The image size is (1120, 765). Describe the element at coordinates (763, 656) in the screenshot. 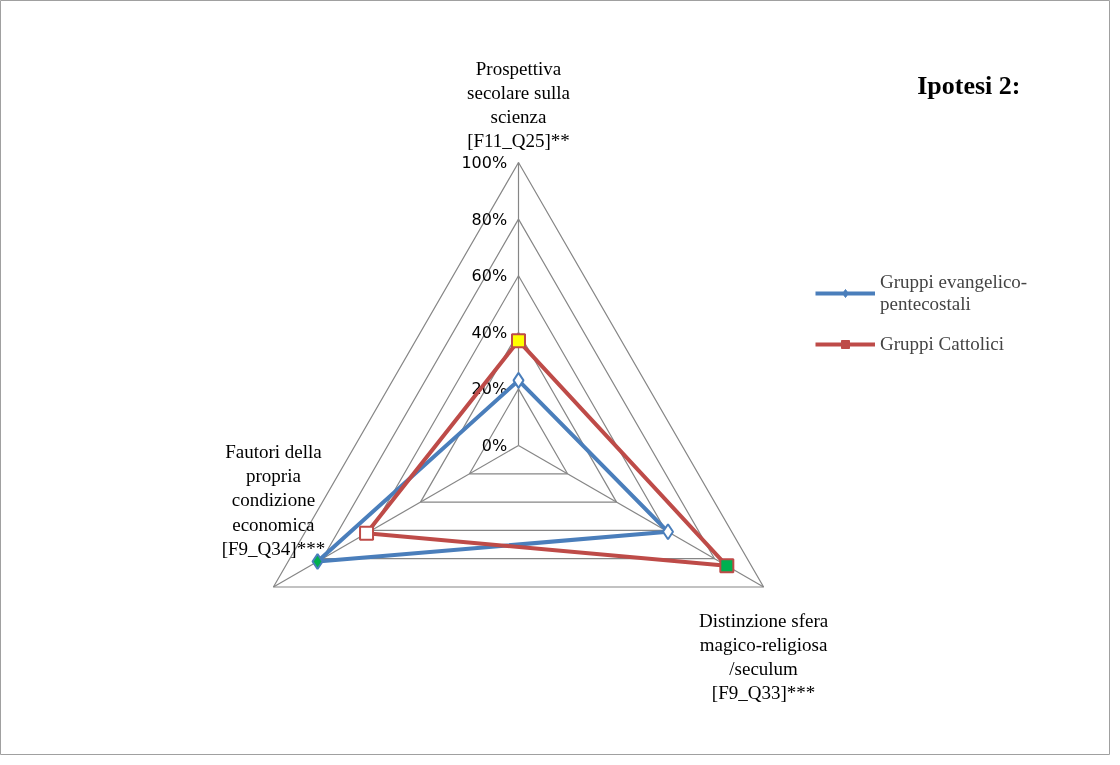

I see `spoke-label: Distinzione sfera magico-religiosa /seculum [F9_Q33]***` at that location.